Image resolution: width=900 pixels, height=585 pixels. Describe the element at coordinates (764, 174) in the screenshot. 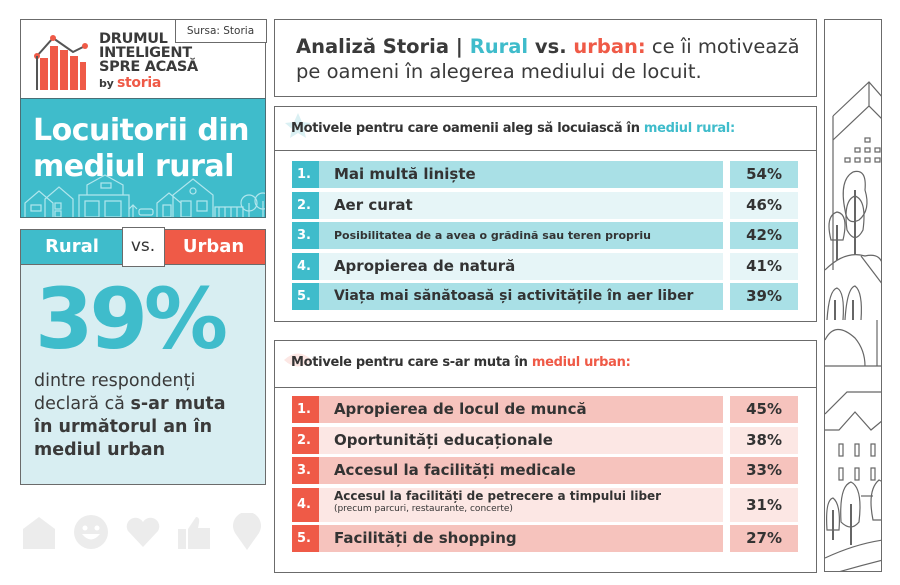

I see `reason-percent: 54%` at that location.